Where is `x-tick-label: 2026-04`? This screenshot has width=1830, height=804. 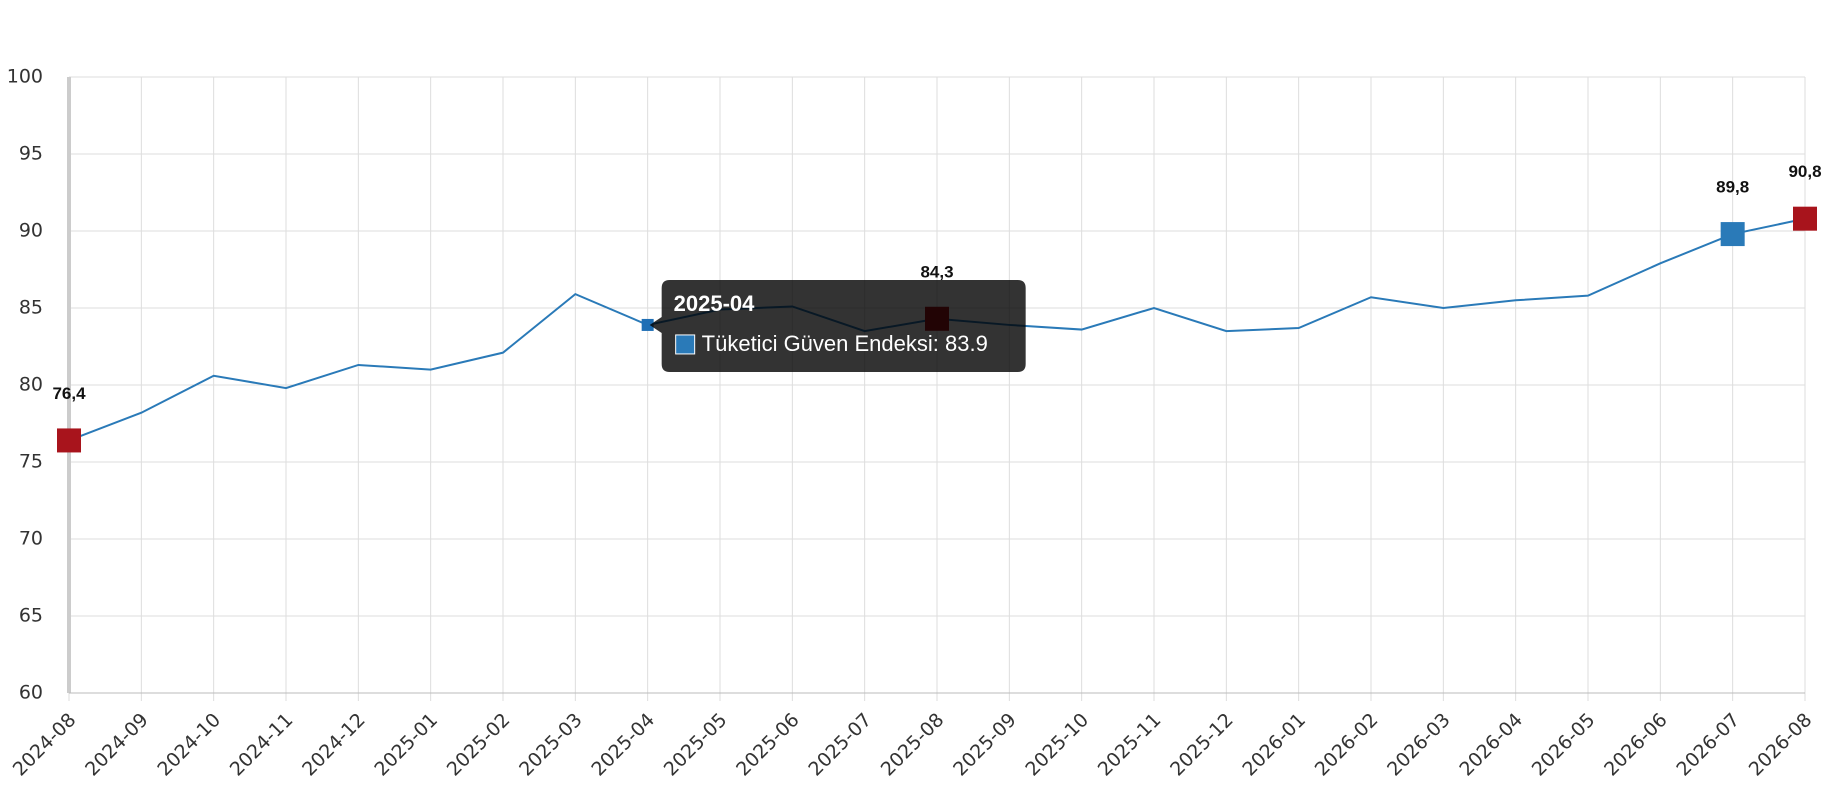
x-tick-label: 2026-04 is located at coordinates (1491, 745).